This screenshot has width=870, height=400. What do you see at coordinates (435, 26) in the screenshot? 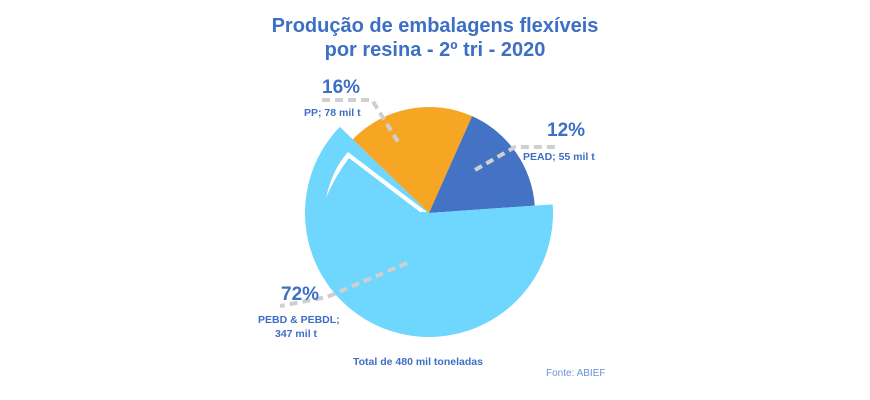
I see `chart-title-line-1: Produção de embalagens flexíveis` at bounding box center [435, 26].